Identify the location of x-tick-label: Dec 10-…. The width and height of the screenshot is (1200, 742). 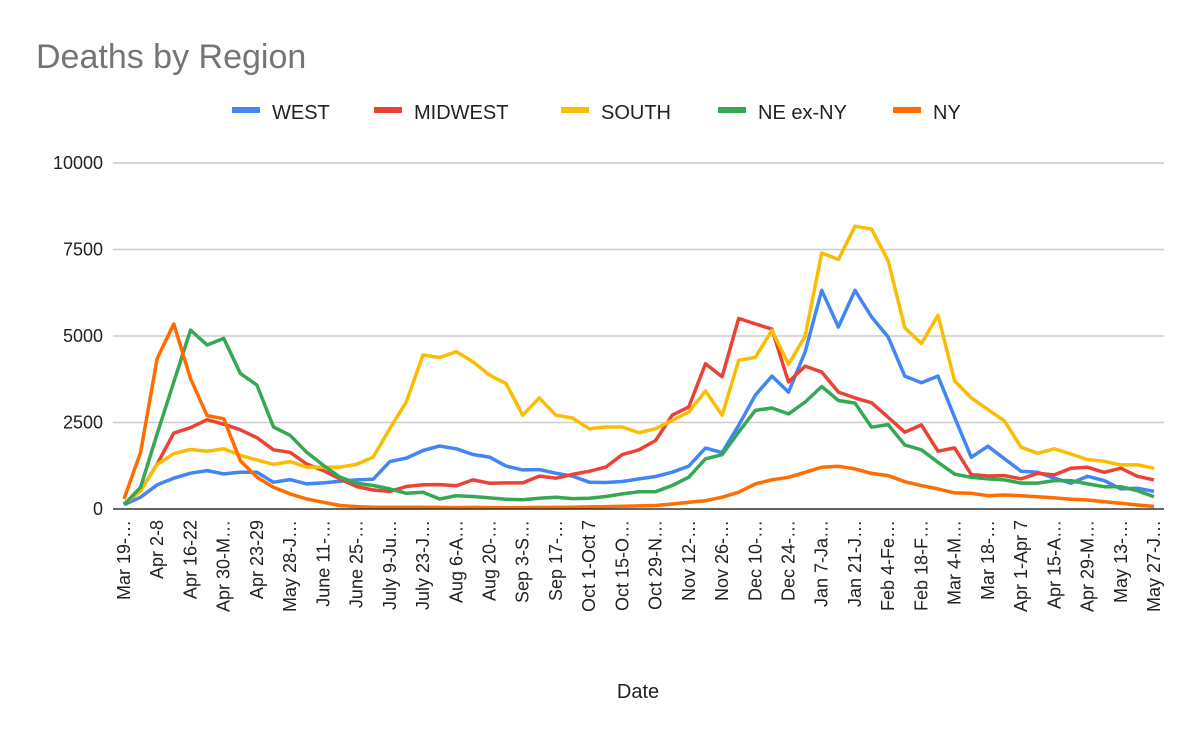
(755, 560).